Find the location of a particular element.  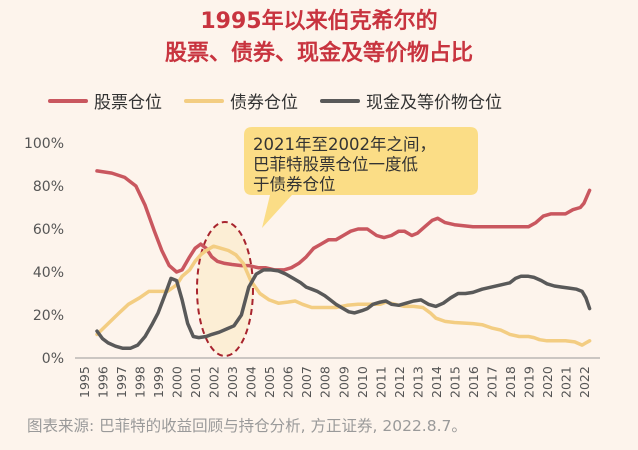

x-tick-label: 2008 is located at coordinates (325, 382).